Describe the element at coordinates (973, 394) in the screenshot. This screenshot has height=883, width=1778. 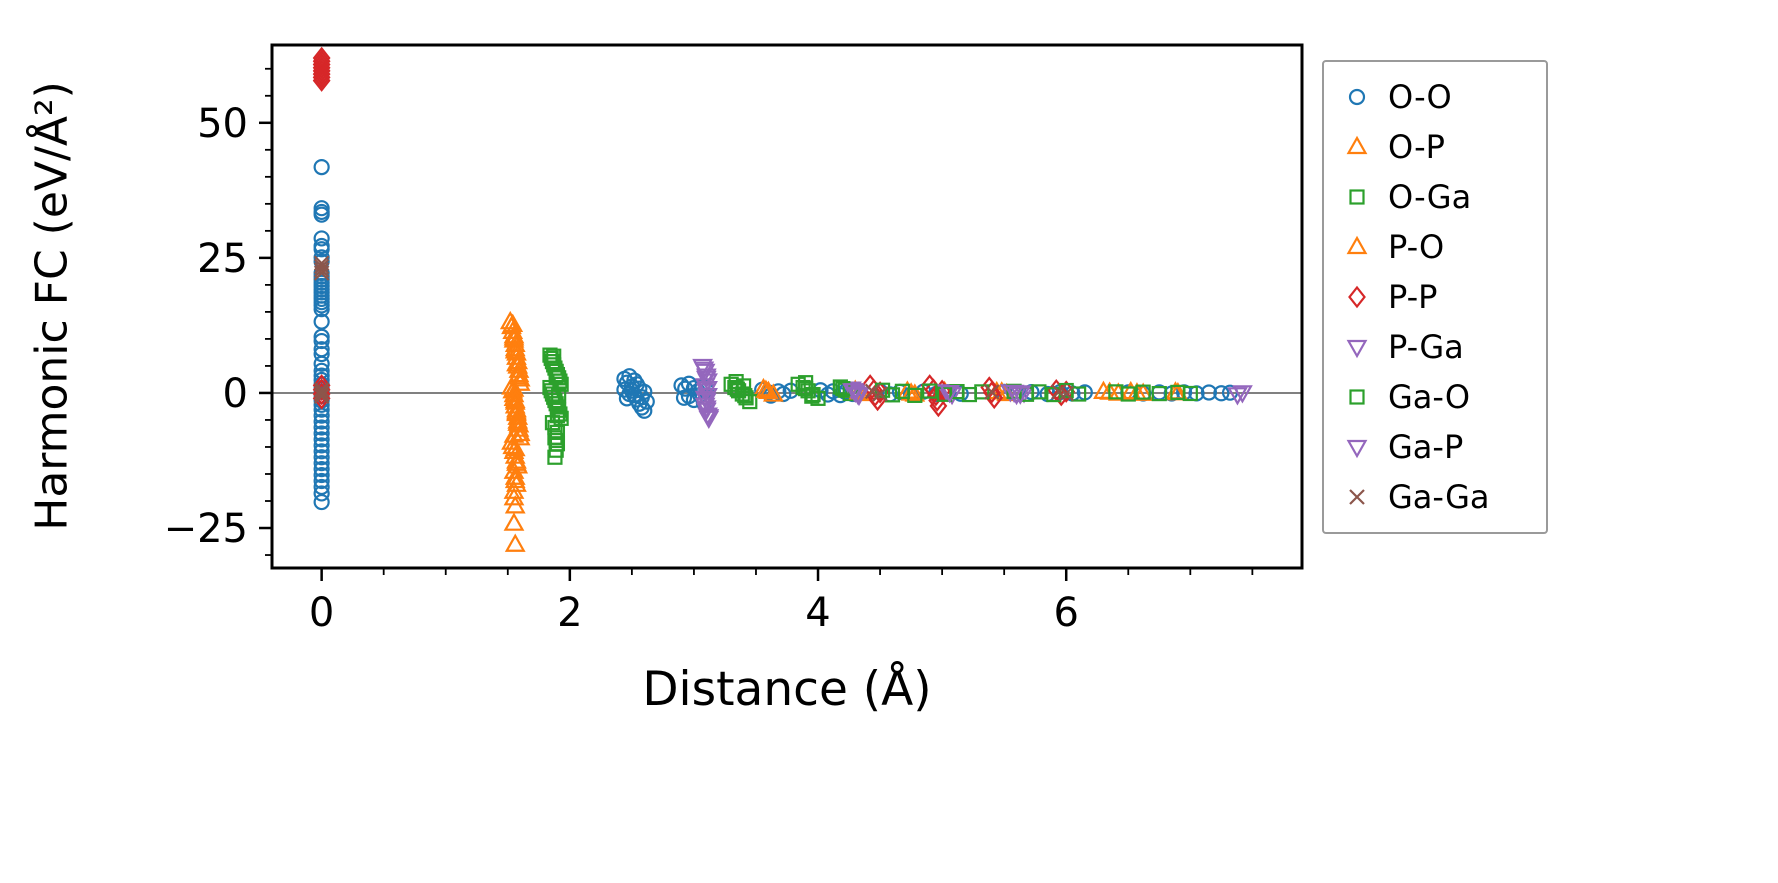
I see `series-ga-p` at that location.